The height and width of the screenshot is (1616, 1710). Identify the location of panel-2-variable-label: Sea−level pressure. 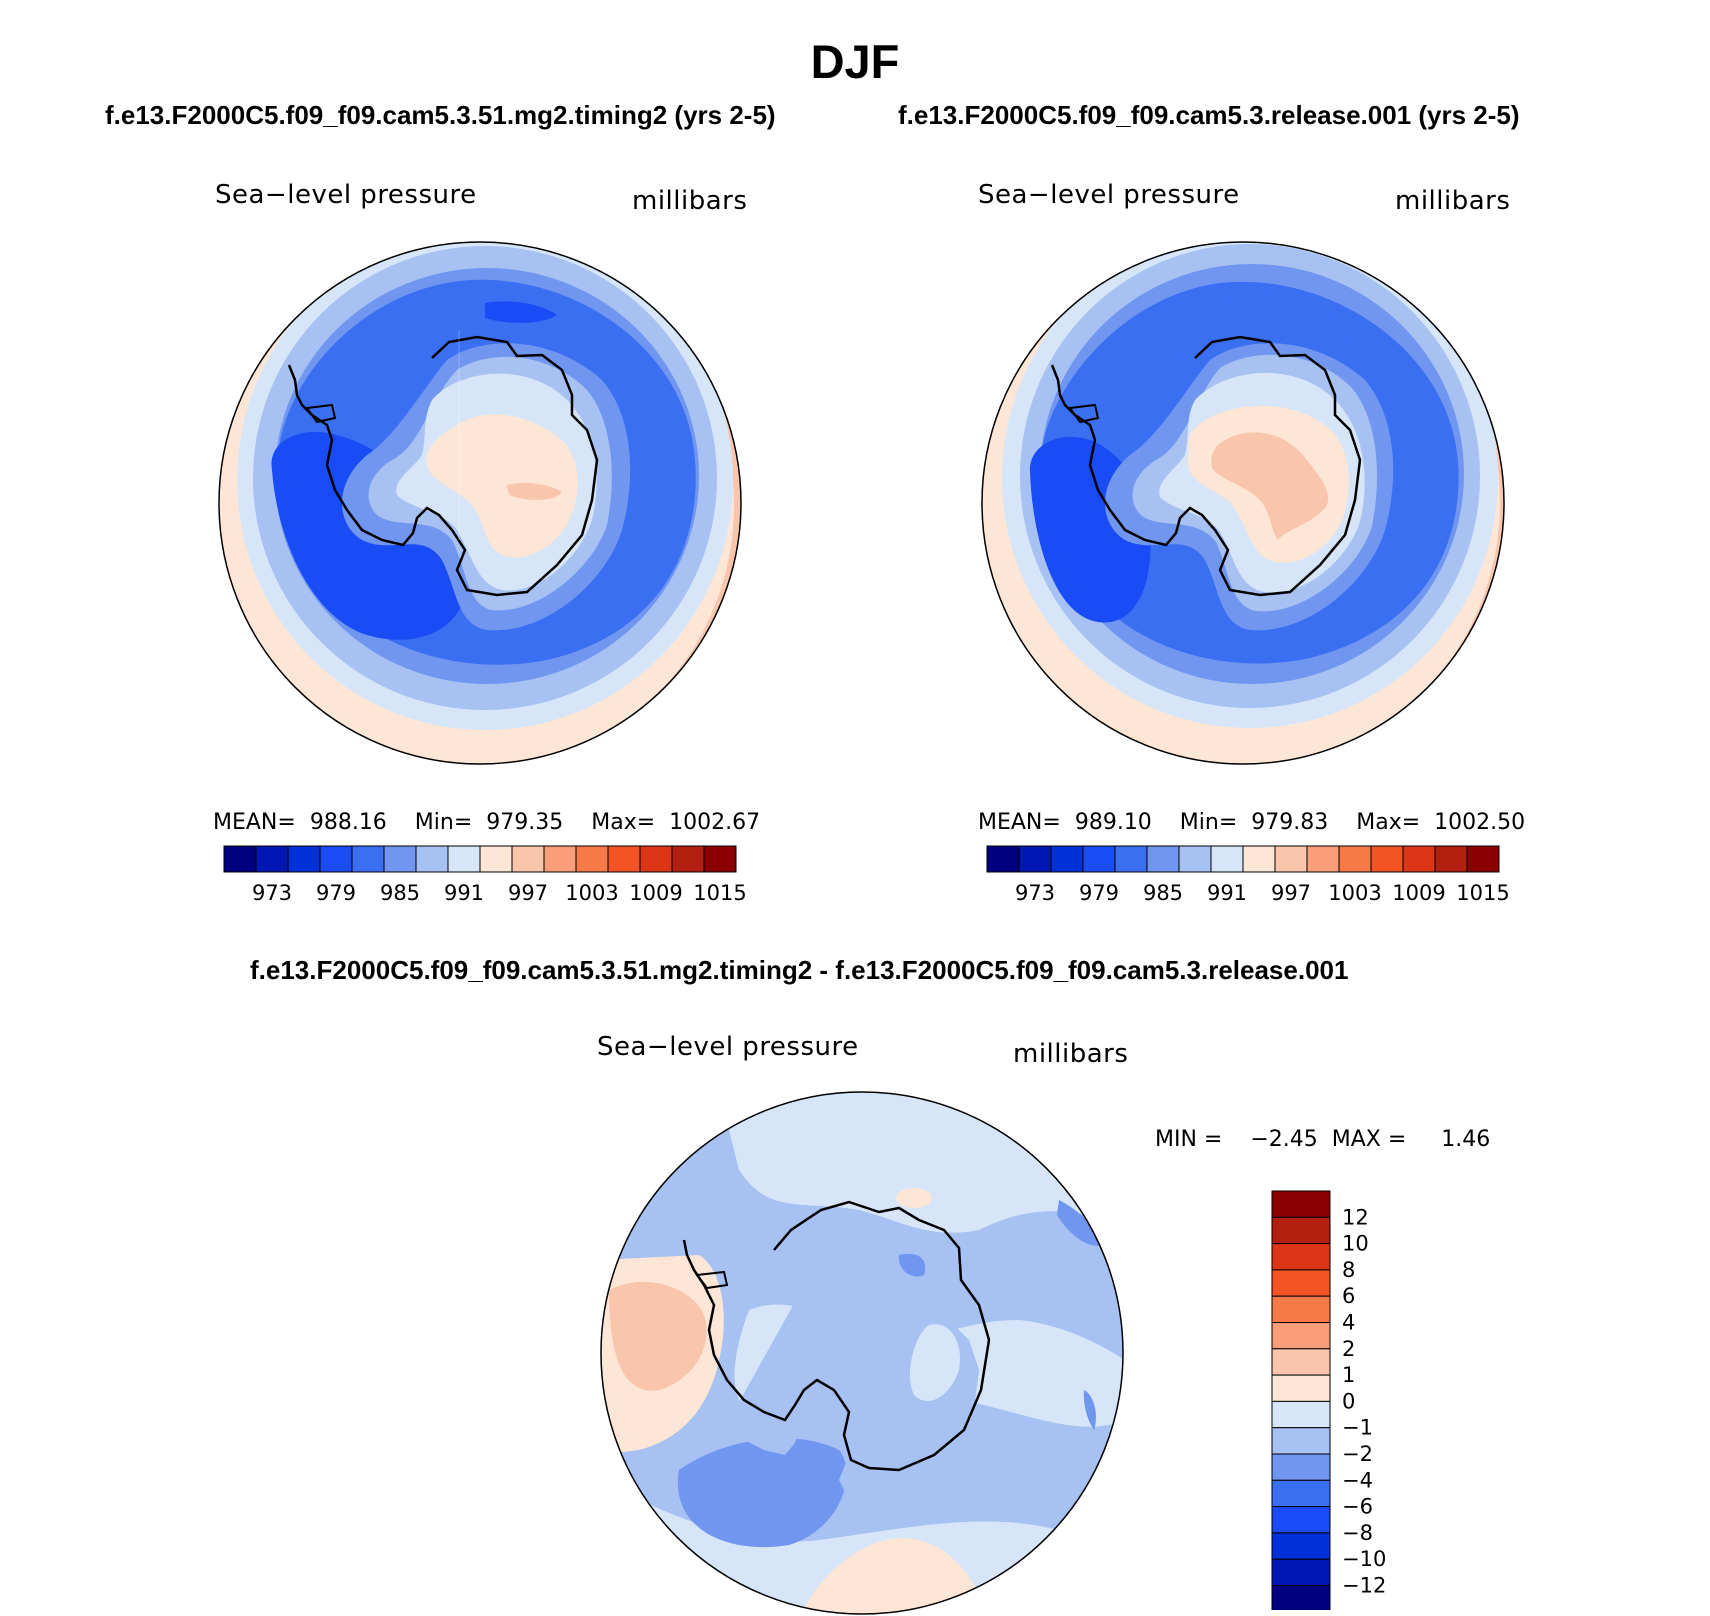
(1109, 195).